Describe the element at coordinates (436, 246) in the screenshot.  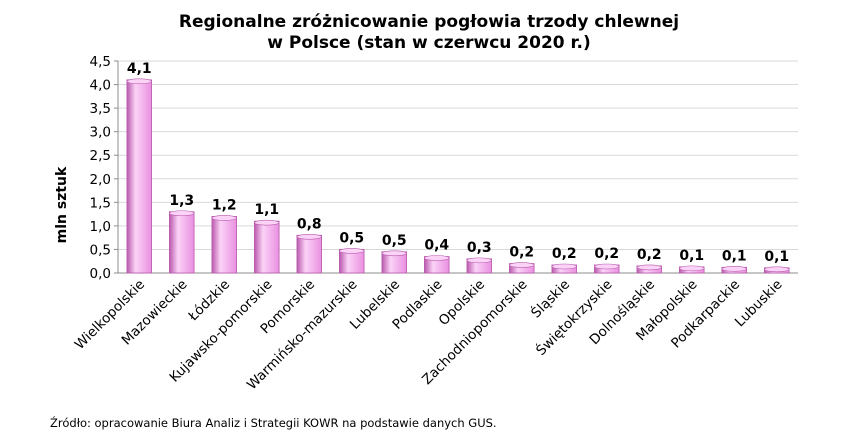
I see `data-label: 0,4` at that location.